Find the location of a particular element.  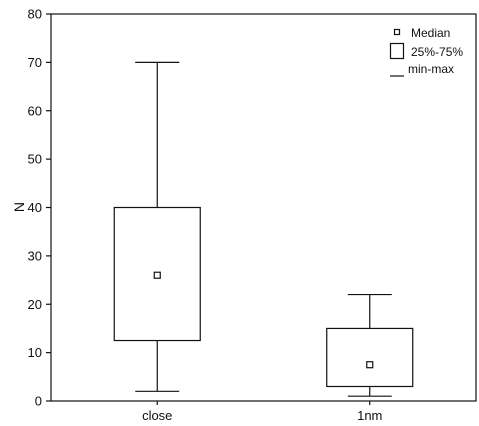

legend-box-label: 25%-75% is located at coordinates (437, 52).